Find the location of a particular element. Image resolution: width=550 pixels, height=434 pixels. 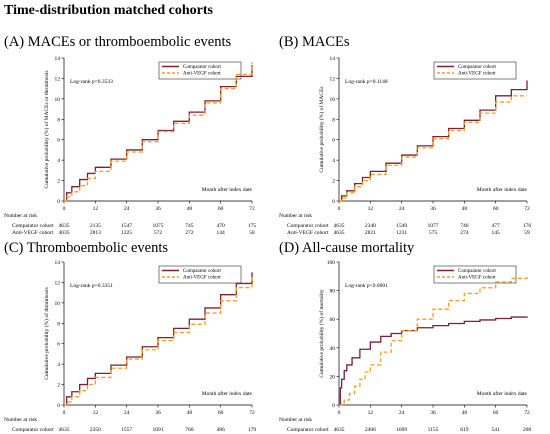

at-risk-count: 58 is located at coordinates (252, 233).